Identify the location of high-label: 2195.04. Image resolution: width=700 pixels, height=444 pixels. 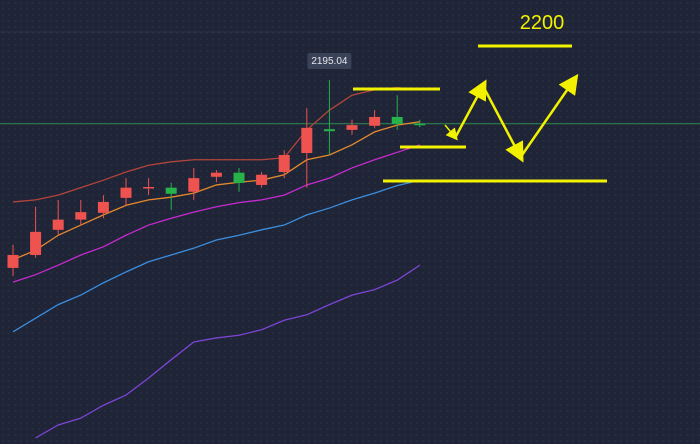
(329, 61).